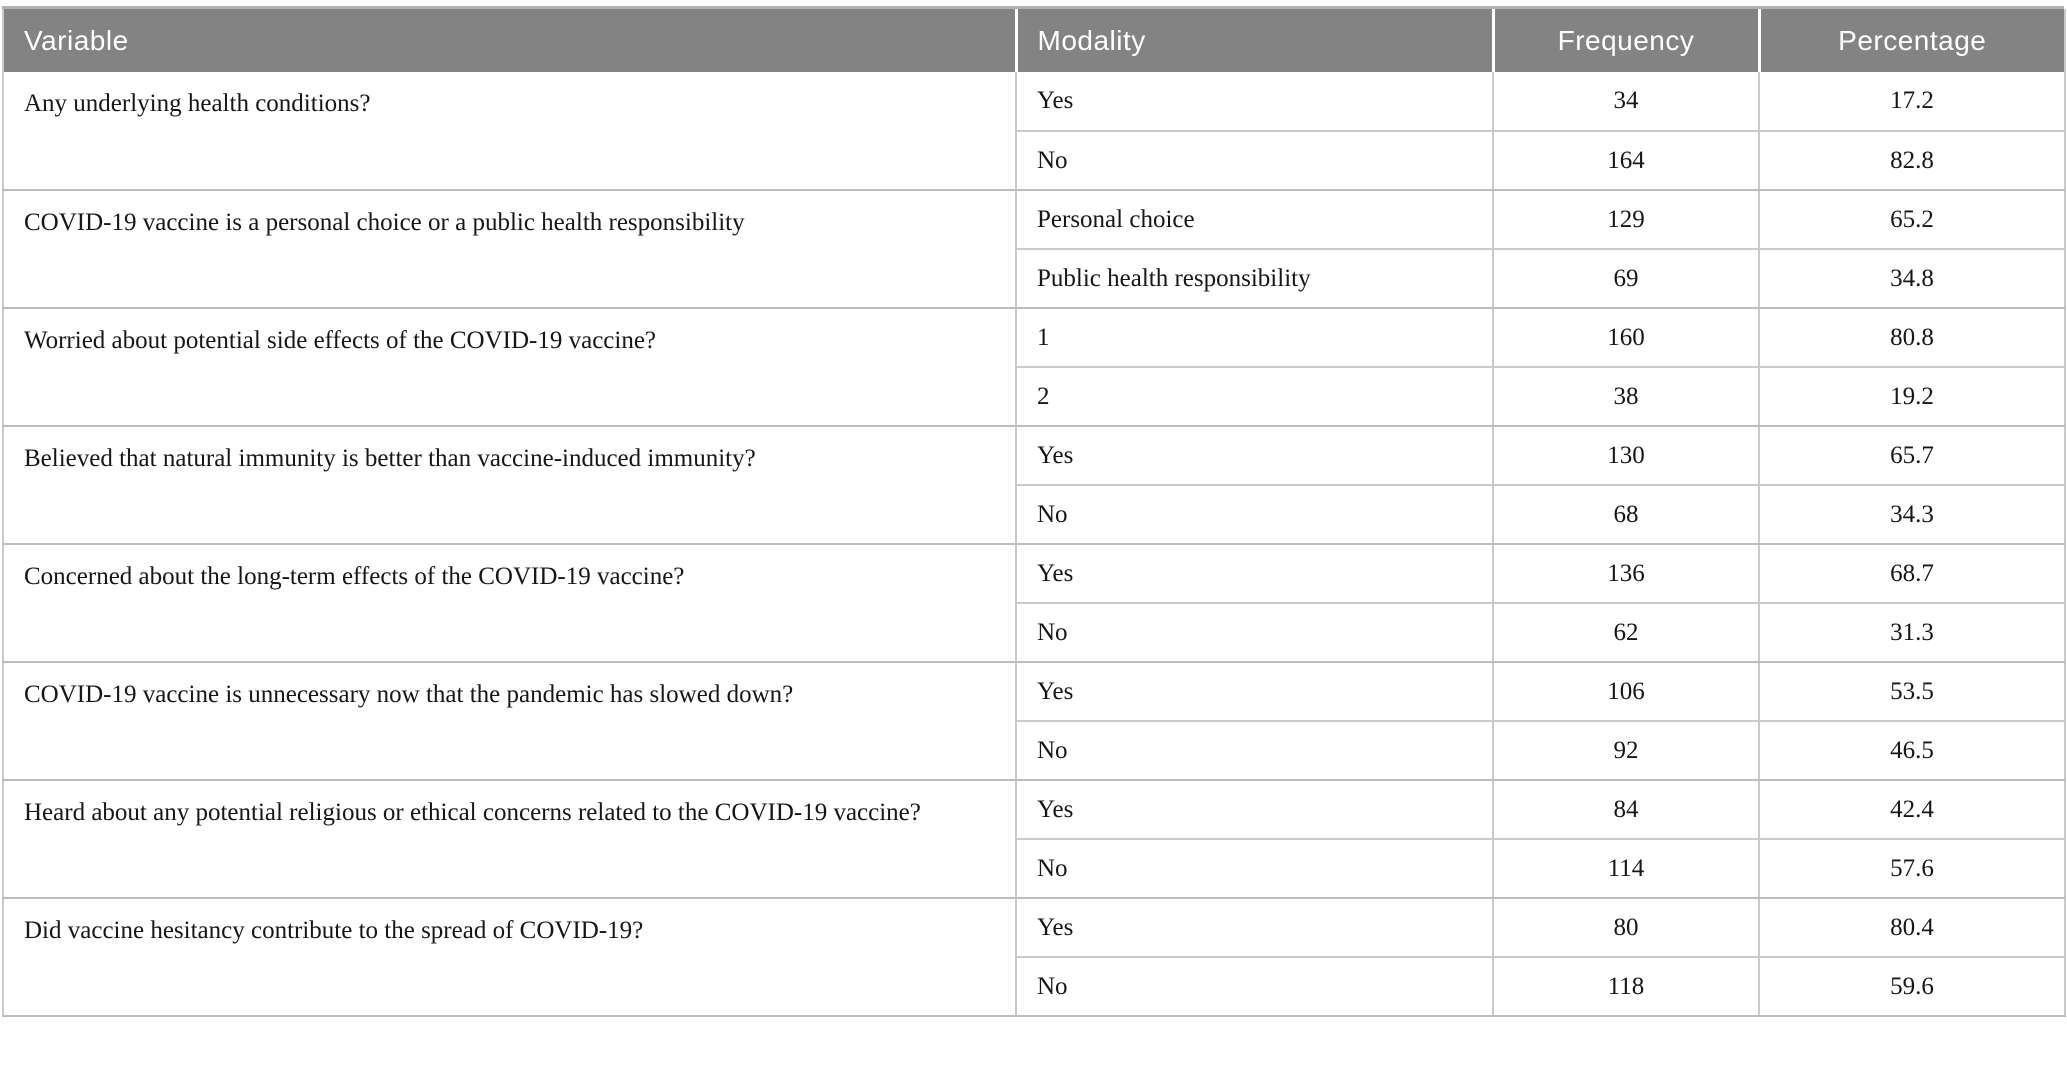  Describe the element at coordinates (1912, 456) in the screenshot. I see `percentage-cell: 65.7` at that location.